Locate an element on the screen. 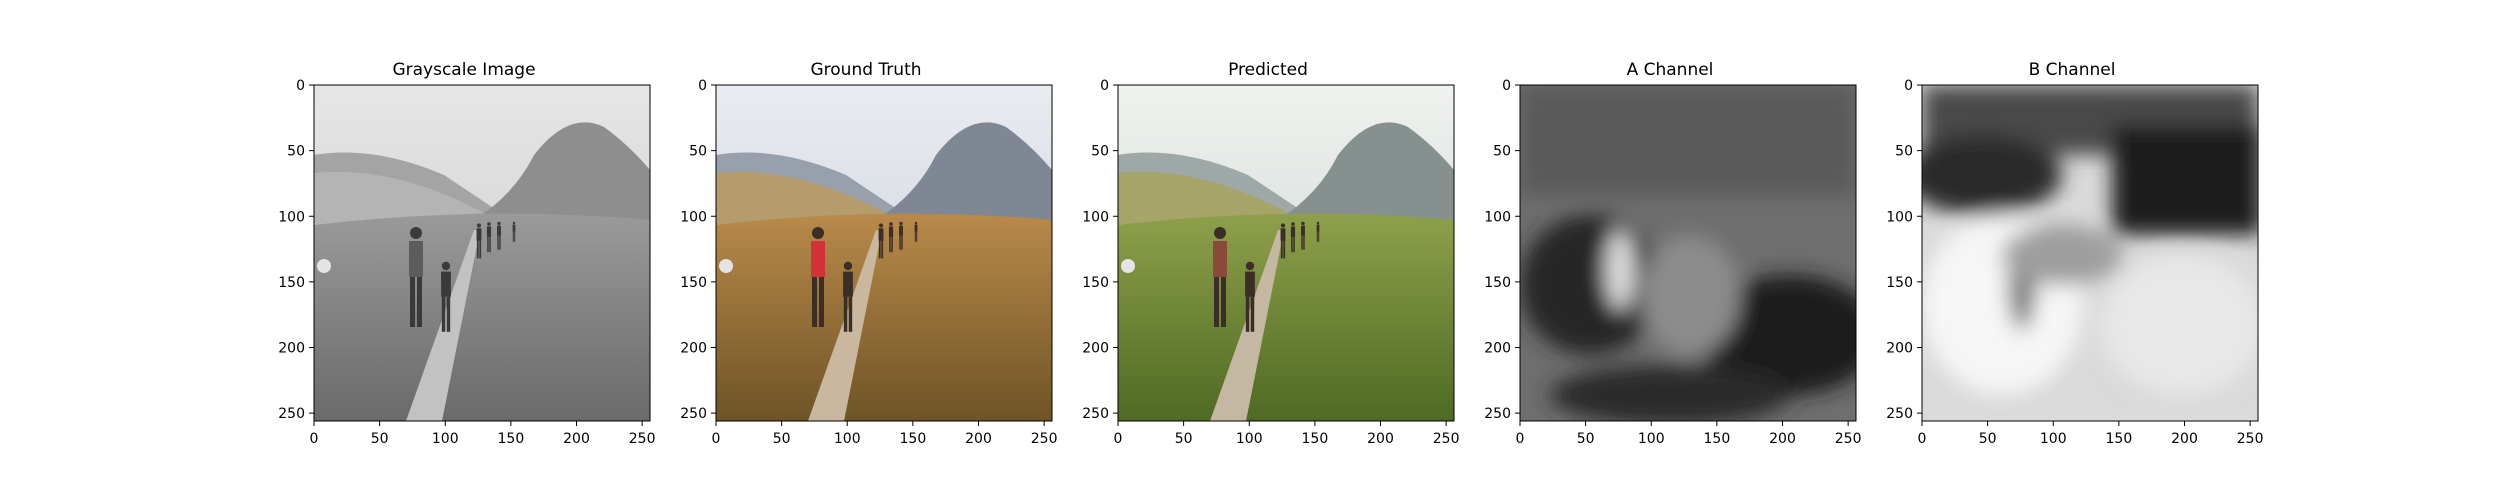  ground-truth-plot: 0 50 100 150 200 250 0 50 100 150 200 250 is located at coordinates (869, 262).